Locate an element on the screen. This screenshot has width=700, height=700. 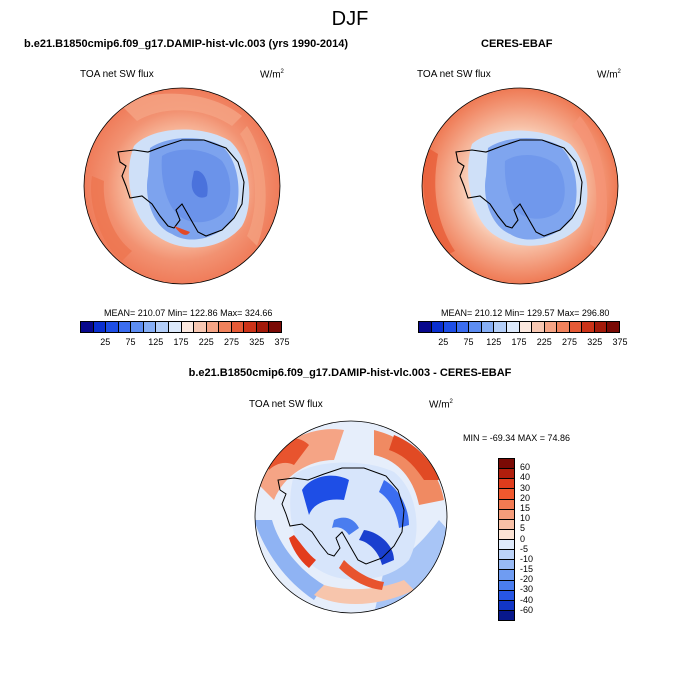
panel-1-colorbar-label: 275 is located at coordinates (231, 342).